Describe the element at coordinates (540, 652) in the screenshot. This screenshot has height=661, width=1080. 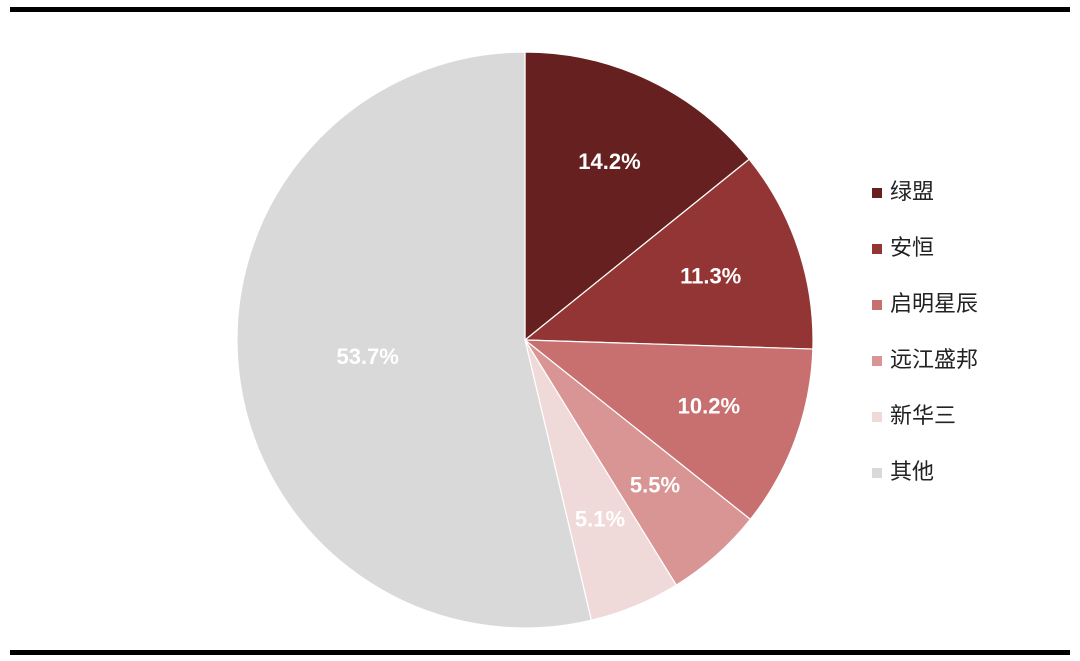
I see `bottom-rule` at that location.